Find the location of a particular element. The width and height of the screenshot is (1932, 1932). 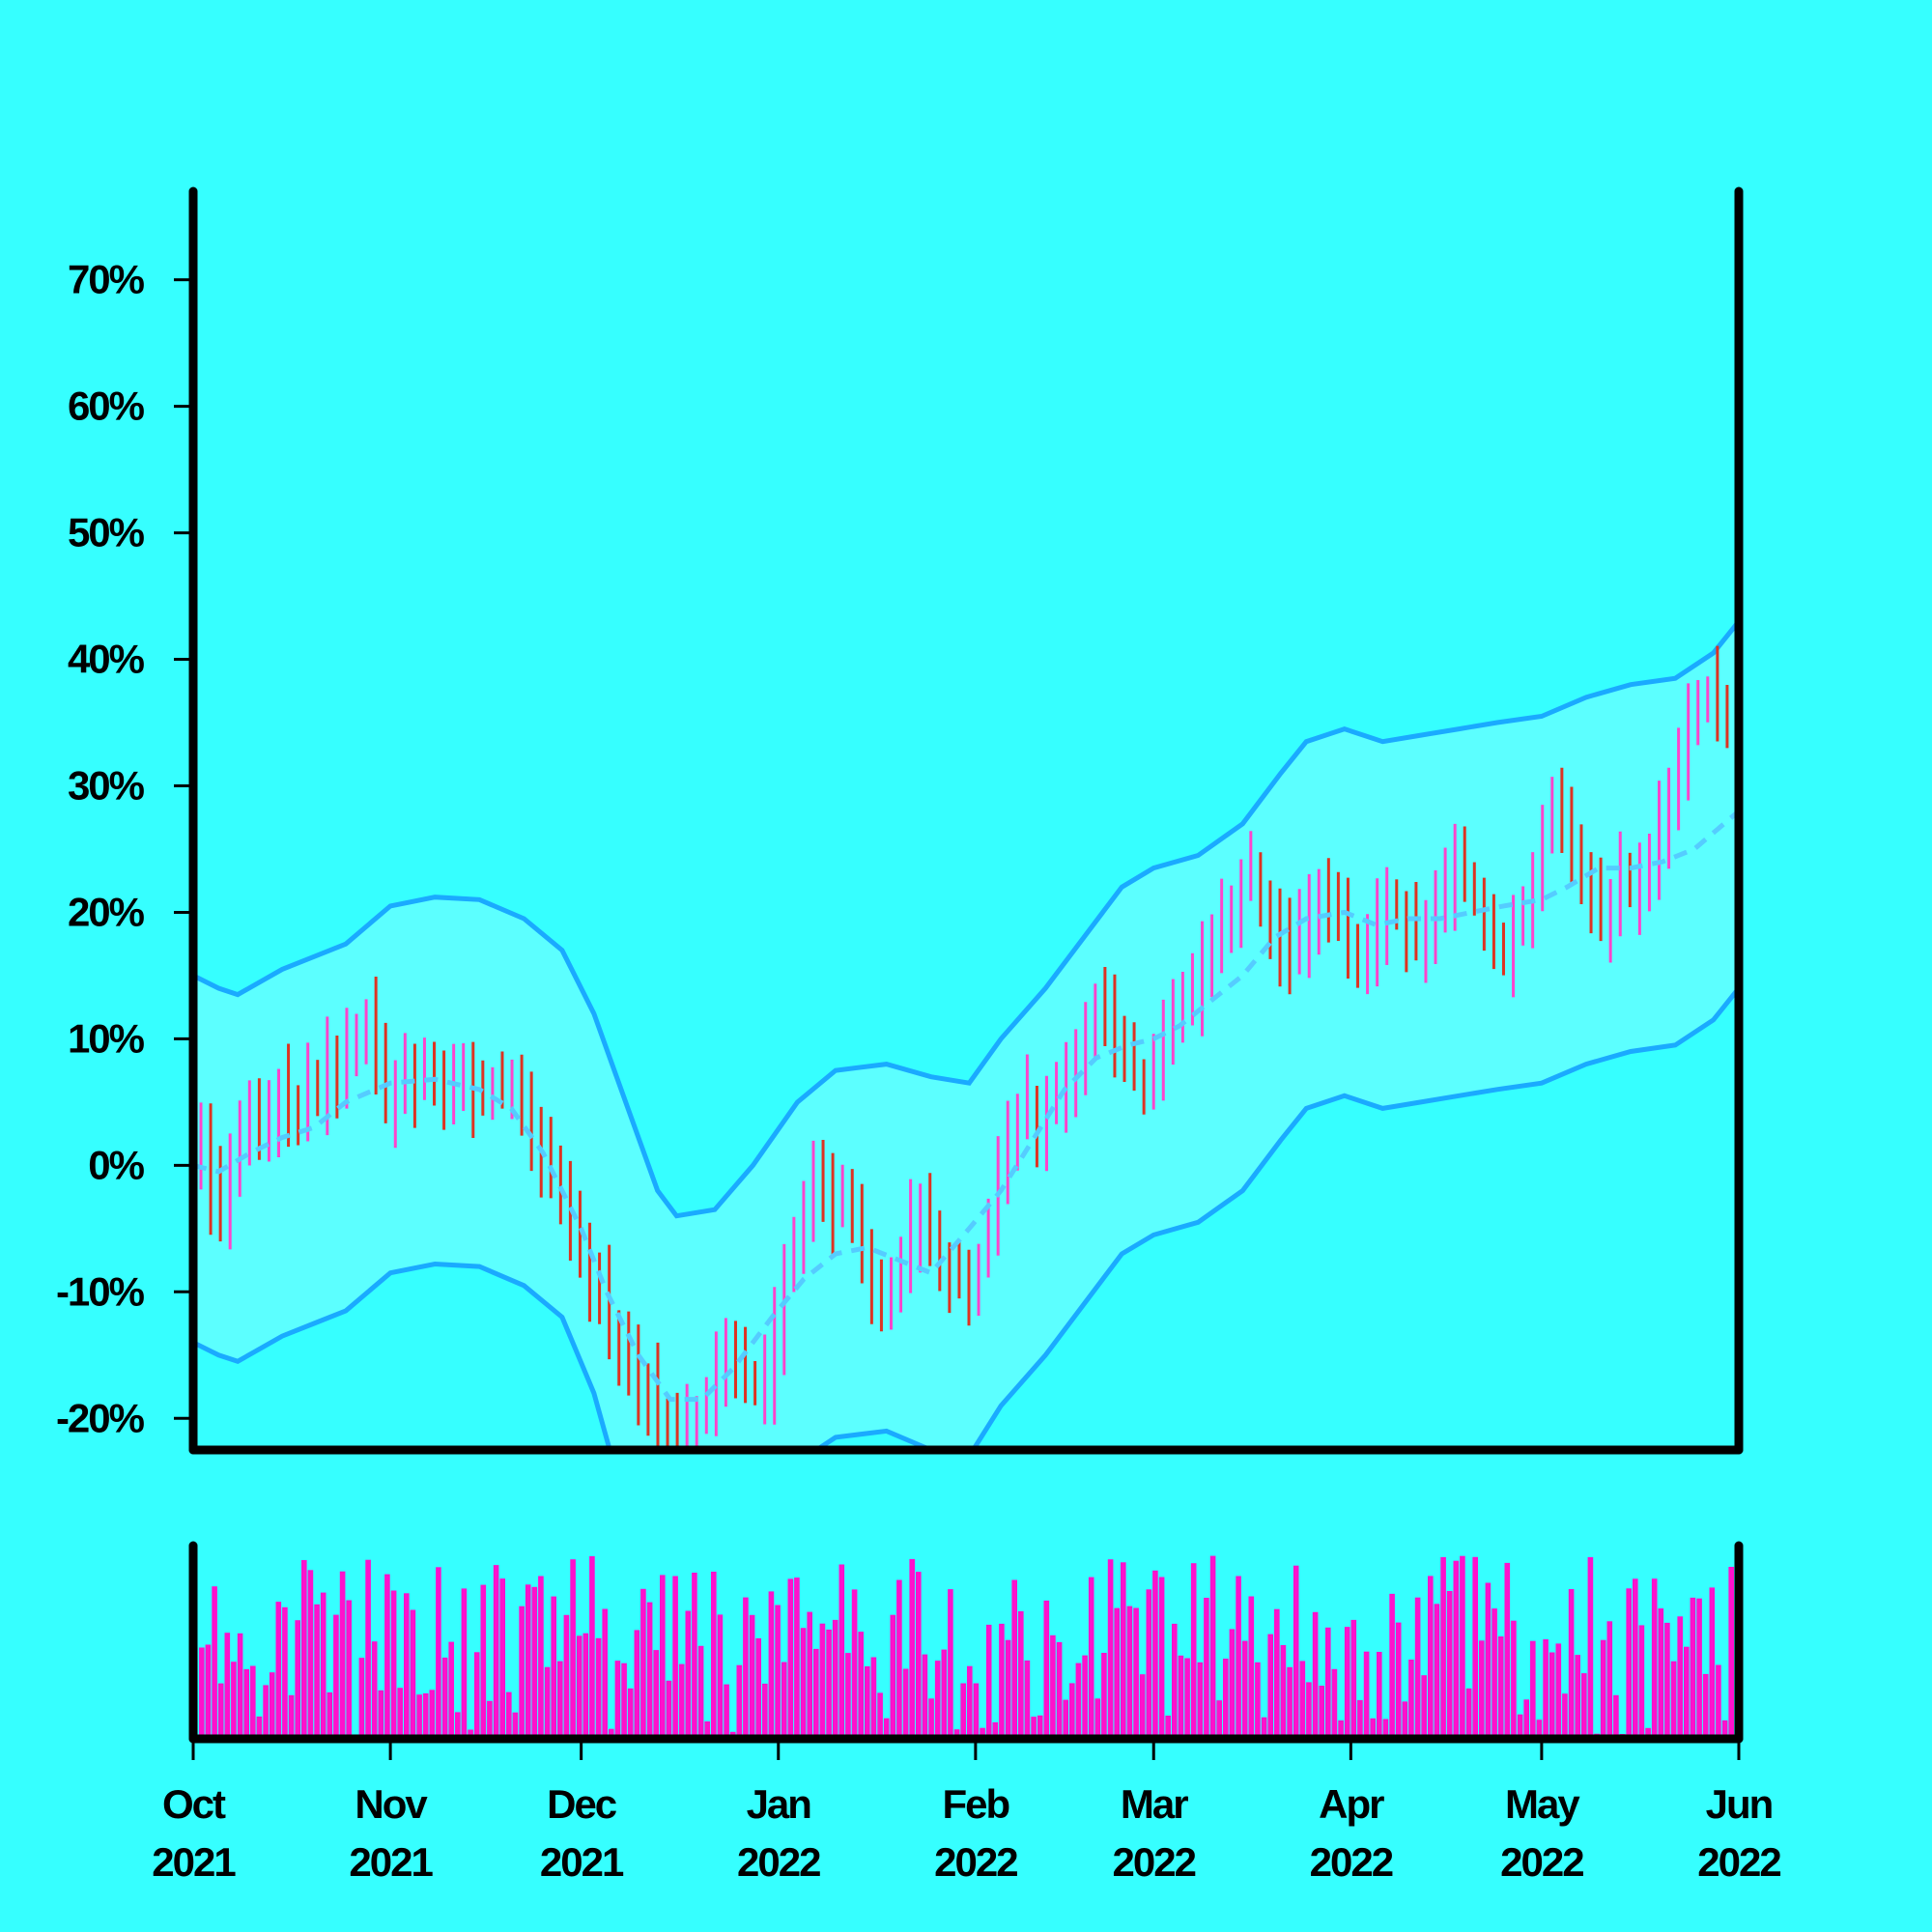

x-tick-label-month: May is located at coordinates (1542, 1804).